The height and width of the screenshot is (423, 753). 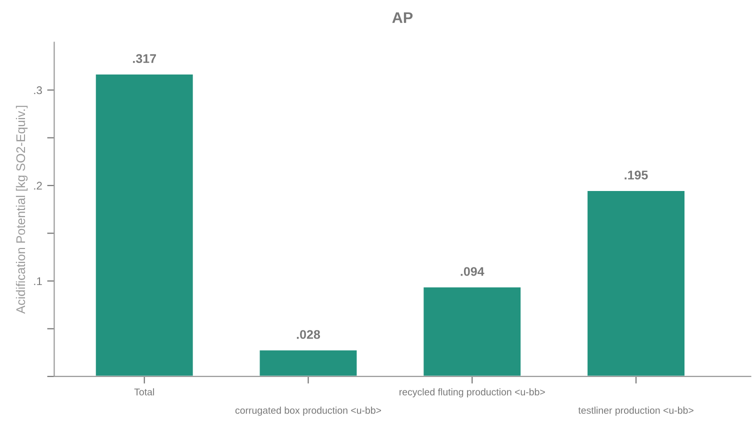 What do you see at coordinates (38, 186) in the screenshot?
I see `y-tick-label: .2` at bounding box center [38, 186].